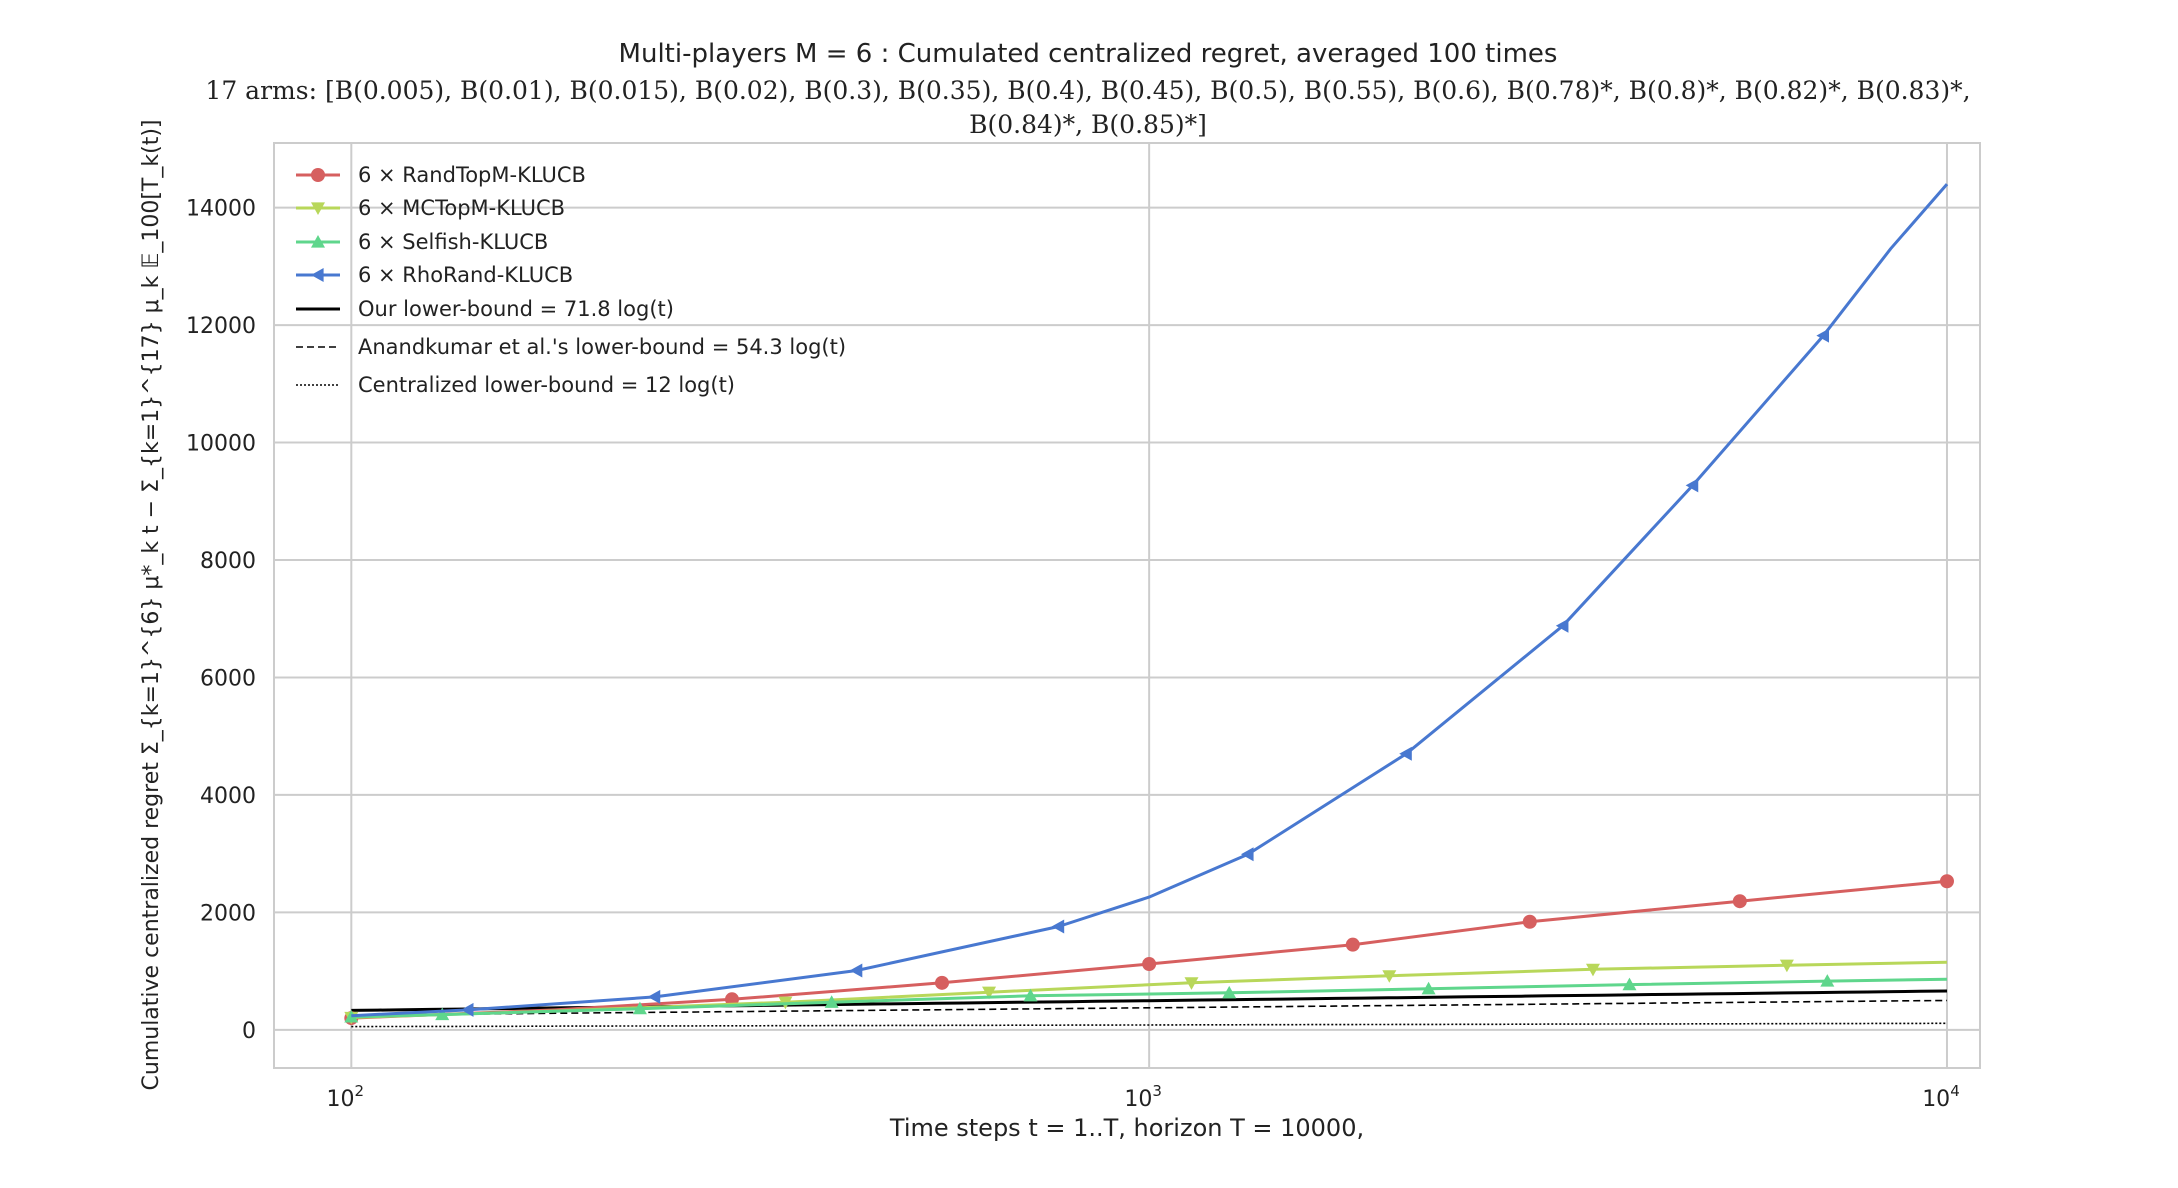 The height and width of the screenshot is (1188, 2178). Describe the element at coordinates (360, 1091) in the screenshot. I see `x-tick-exponent: 2` at that location.